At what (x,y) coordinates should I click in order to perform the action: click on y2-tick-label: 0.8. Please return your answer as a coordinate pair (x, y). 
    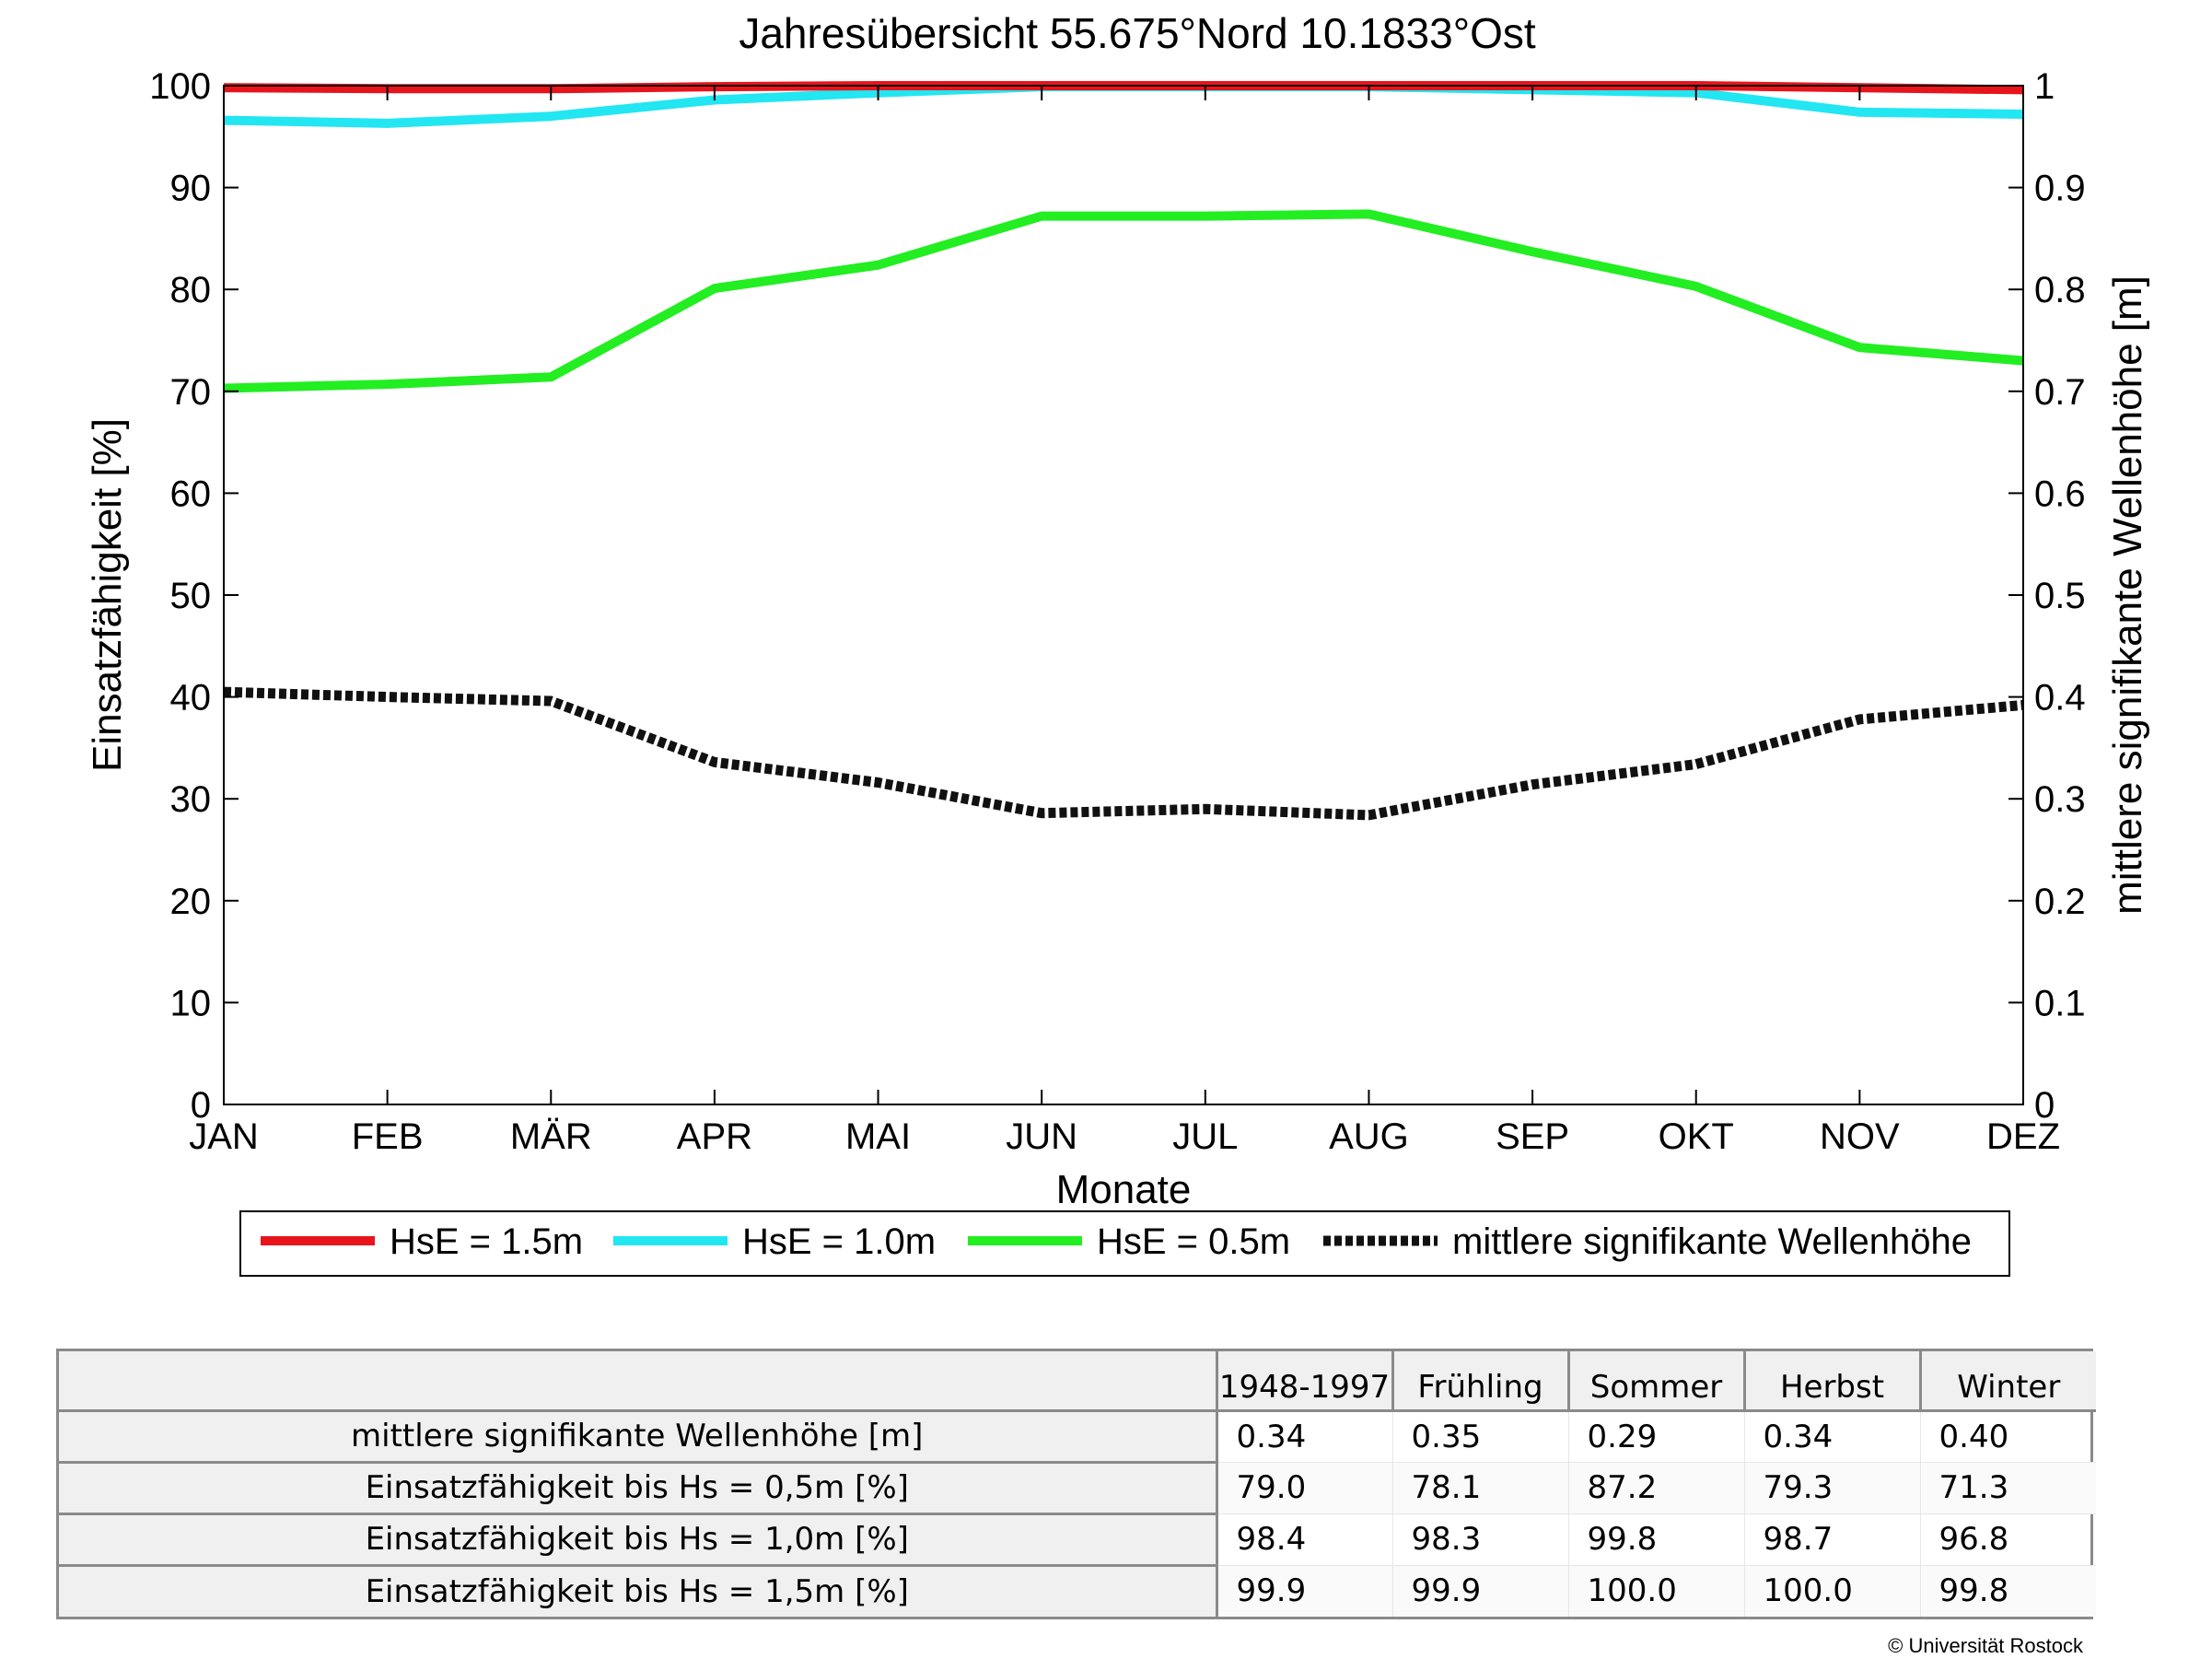
    Looking at the image, I should click on (2060, 290).